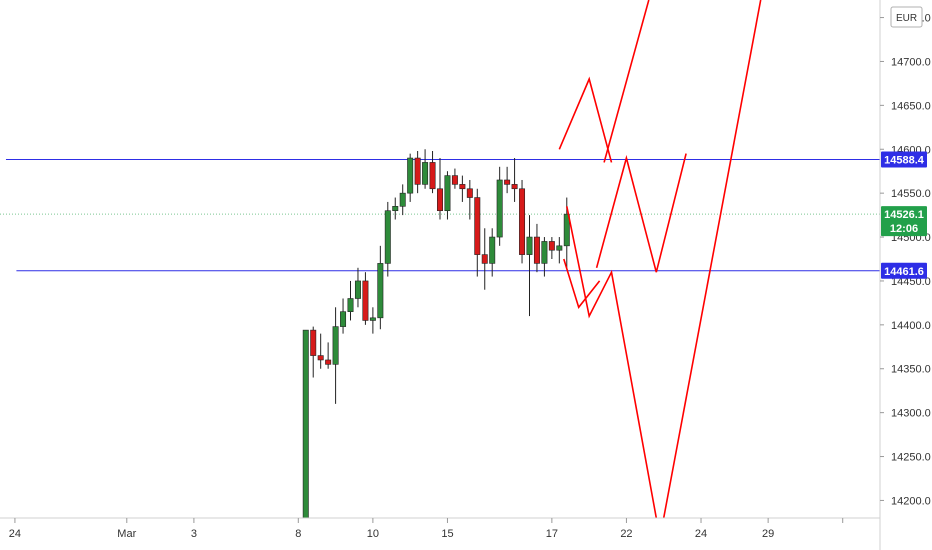  I want to click on y-tick-label: 14450.0, so click(911, 282).